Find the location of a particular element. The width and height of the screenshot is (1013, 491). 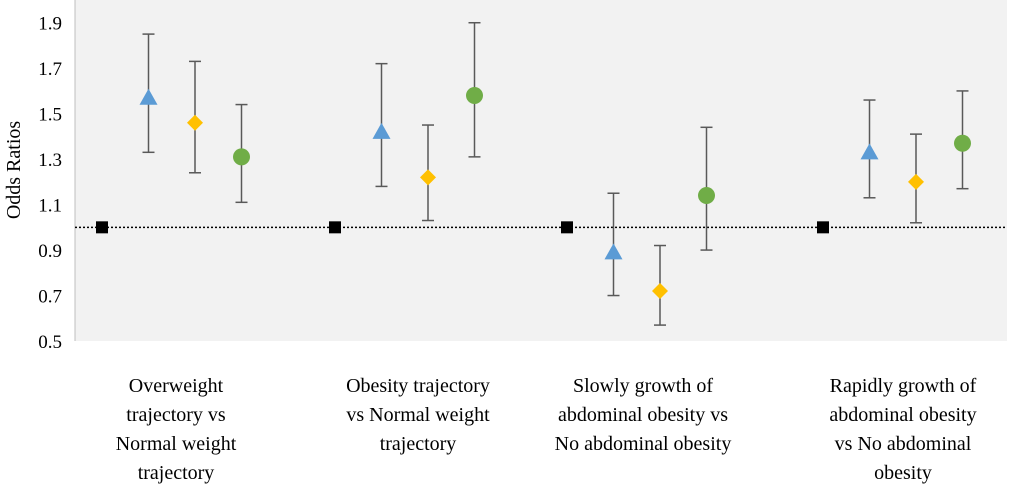

category-label-line: Slowly growth of is located at coordinates (643, 386).